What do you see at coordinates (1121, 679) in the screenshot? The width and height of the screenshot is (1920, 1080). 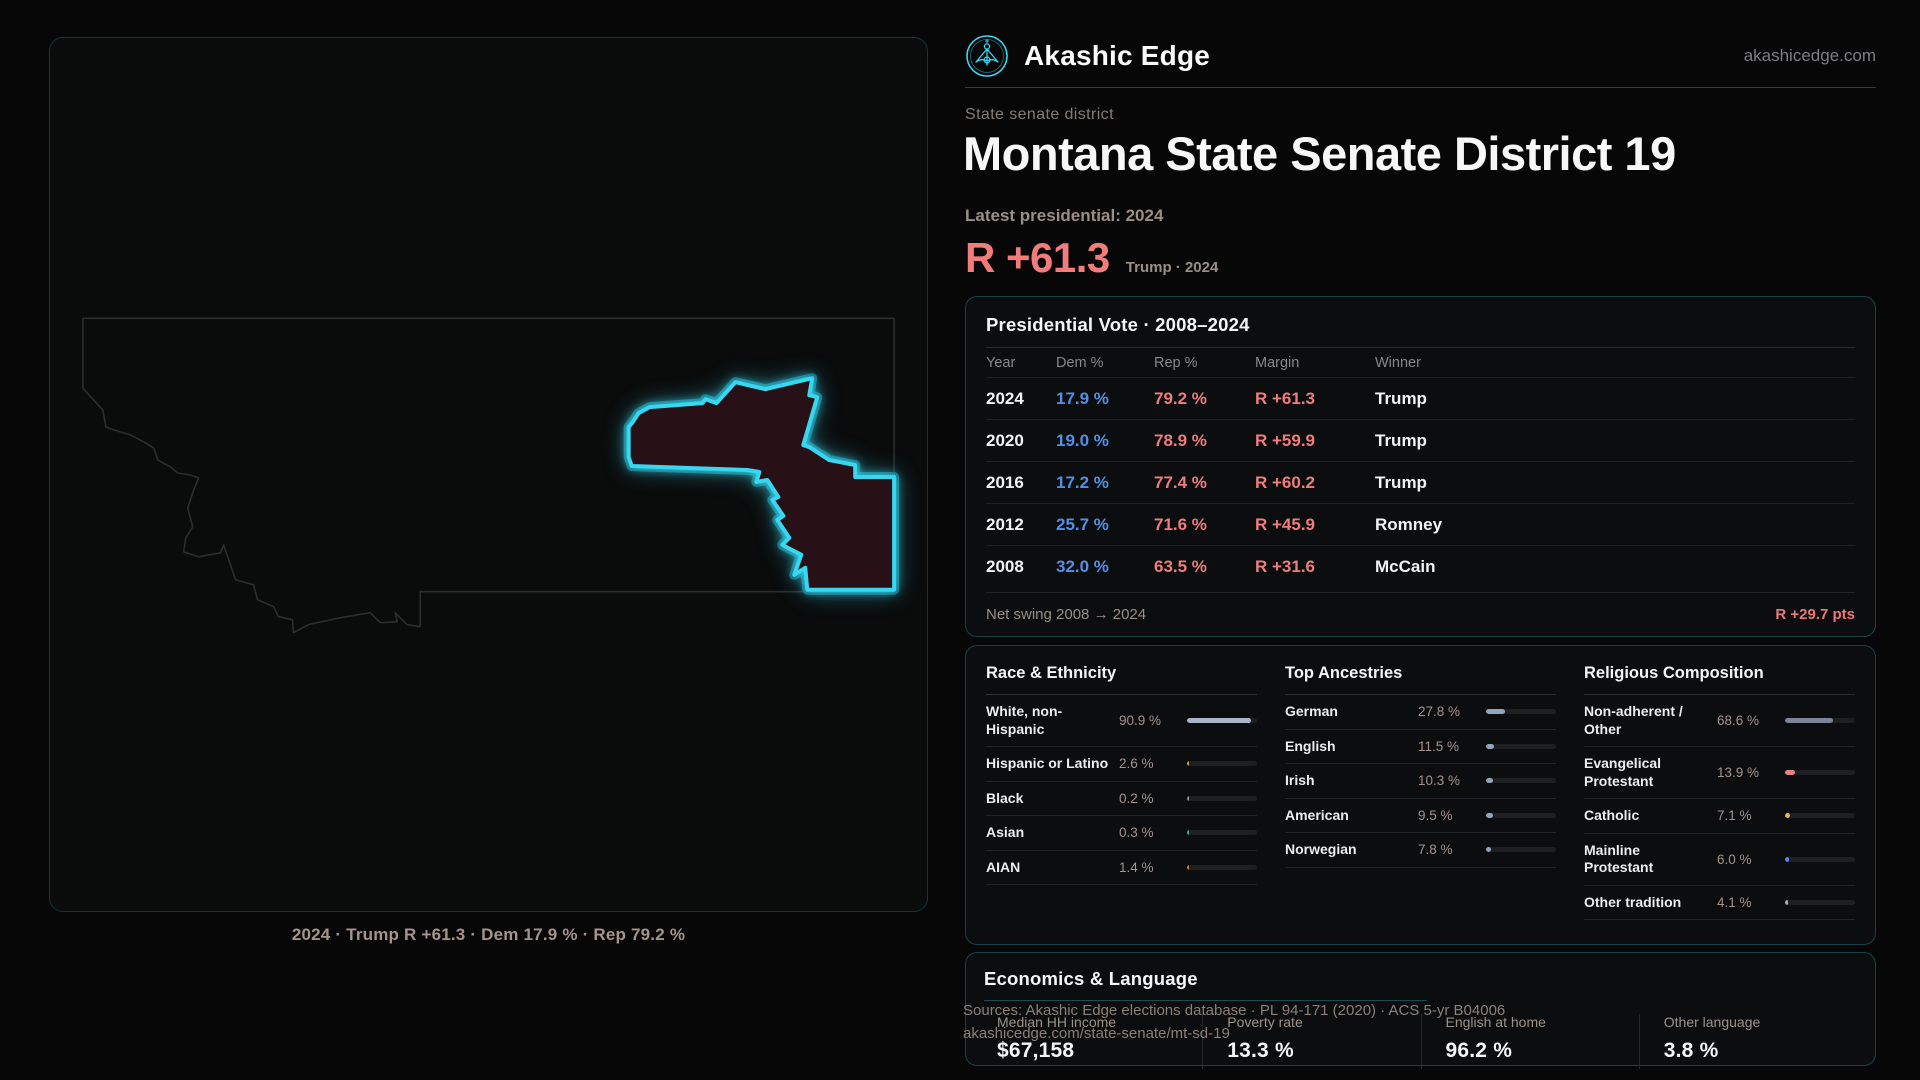 I see `race-ethnicity-title: Race & Ethnicity` at bounding box center [1121, 679].